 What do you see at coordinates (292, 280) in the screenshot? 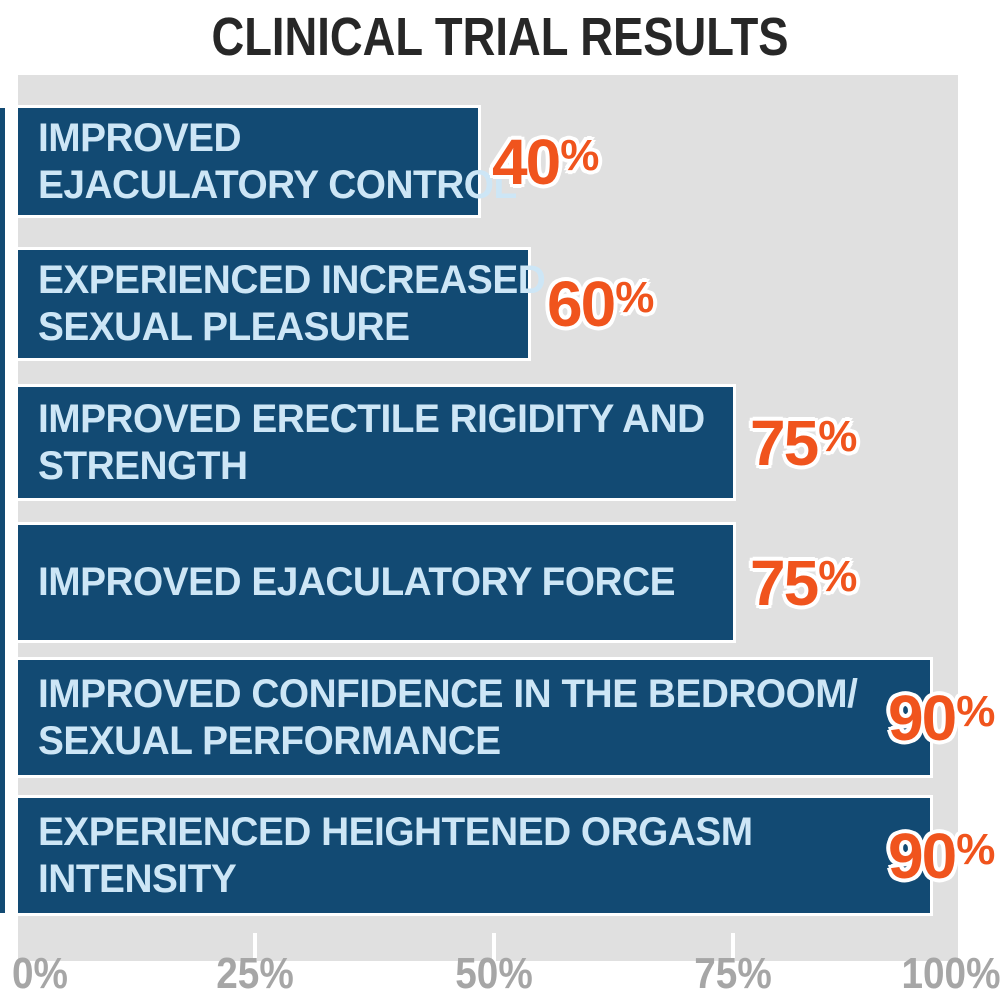
I see `bar-label-line: EXPERIENCED INCREASED` at bounding box center [292, 280].